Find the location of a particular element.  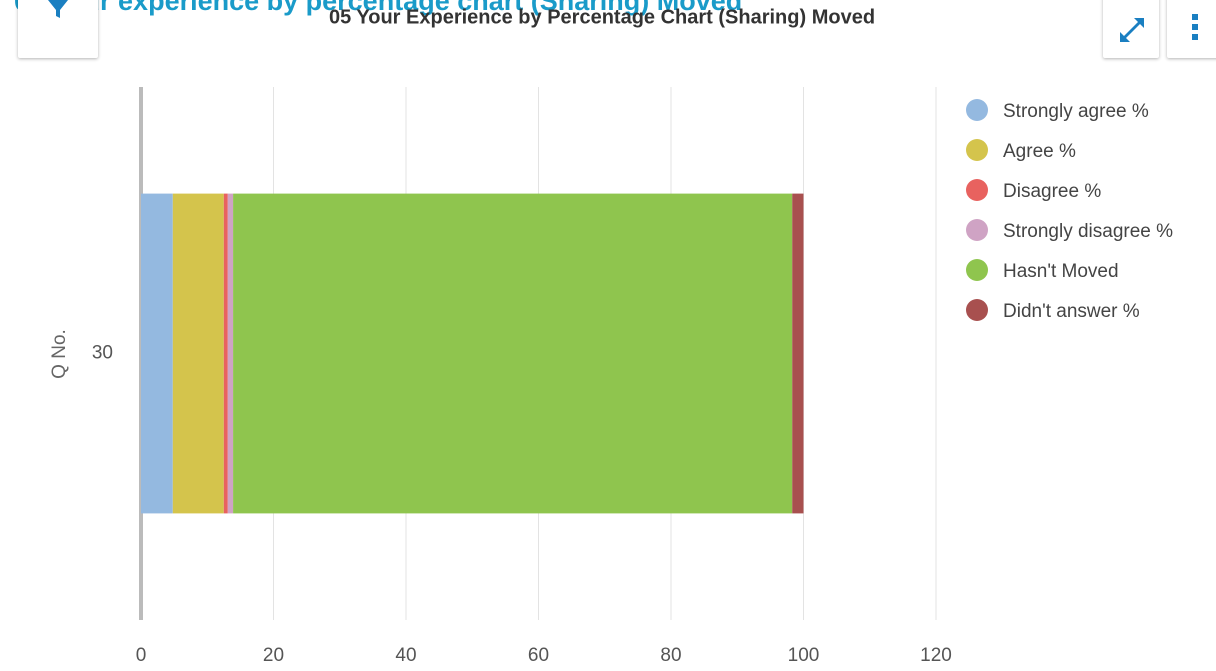

x-tick-label: 100 is located at coordinates (804, 655).